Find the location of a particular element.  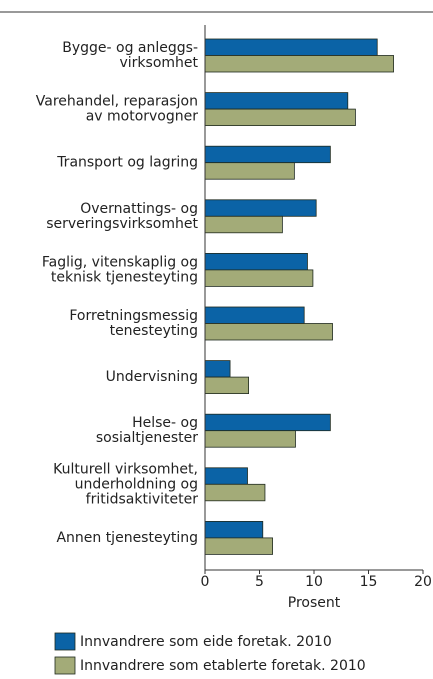

category-label: Varehandel, reparasjon av motorvogner is located at coordinates (117, 109).